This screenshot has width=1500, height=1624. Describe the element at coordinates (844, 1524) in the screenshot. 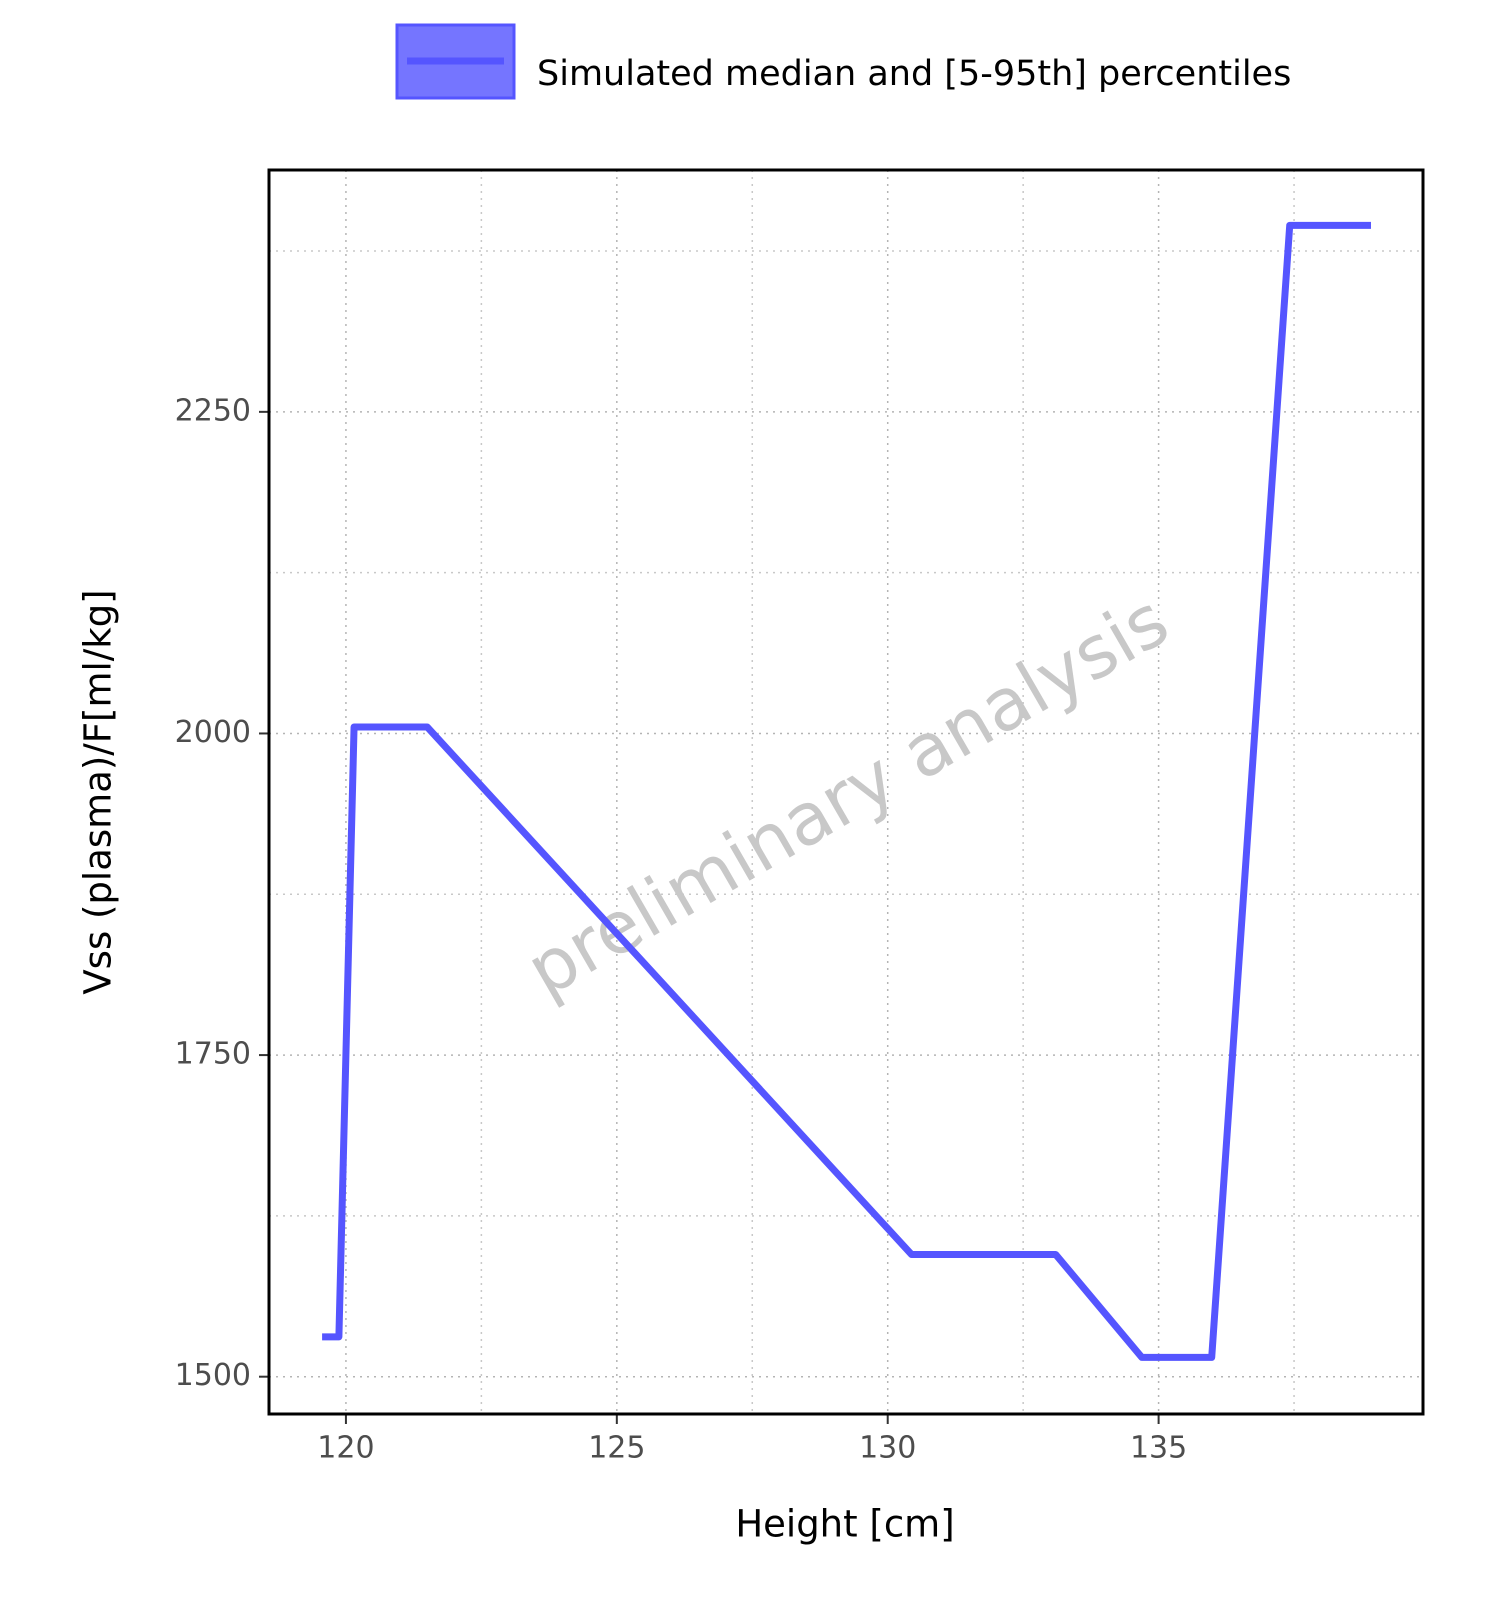

I see `x-axis-label: Height [cm]` at that location.